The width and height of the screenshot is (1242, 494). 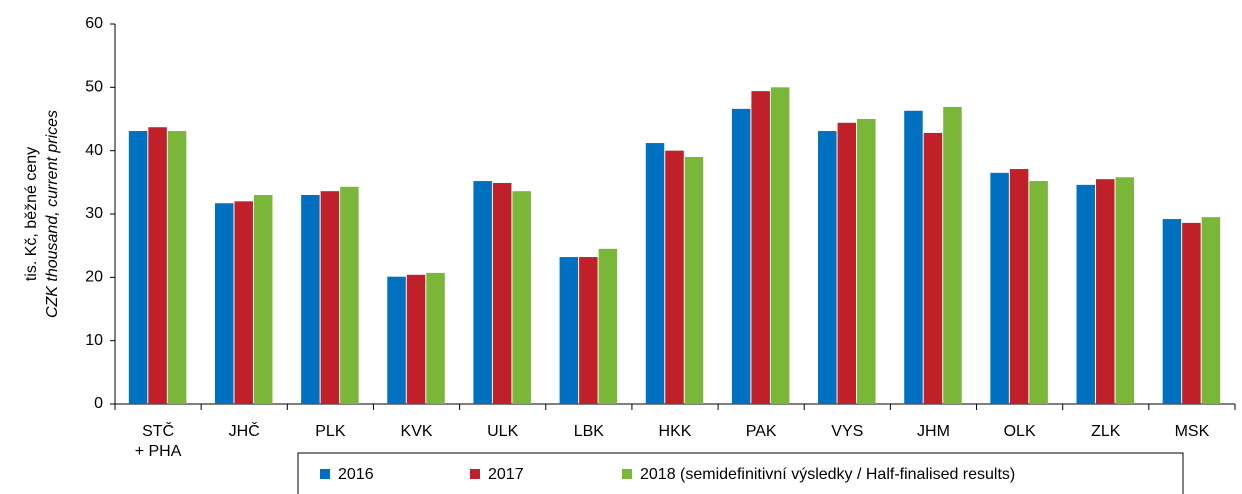 I want to click on legend-box, so click(x=740, y=473).